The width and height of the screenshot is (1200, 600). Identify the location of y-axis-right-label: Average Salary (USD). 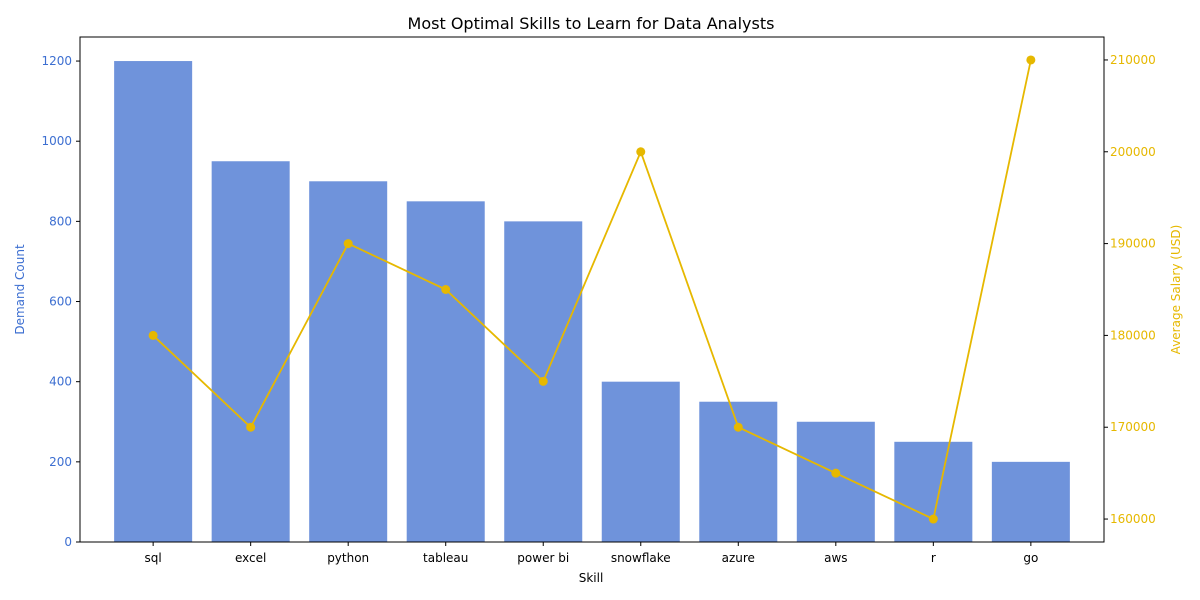
(1176, 290).